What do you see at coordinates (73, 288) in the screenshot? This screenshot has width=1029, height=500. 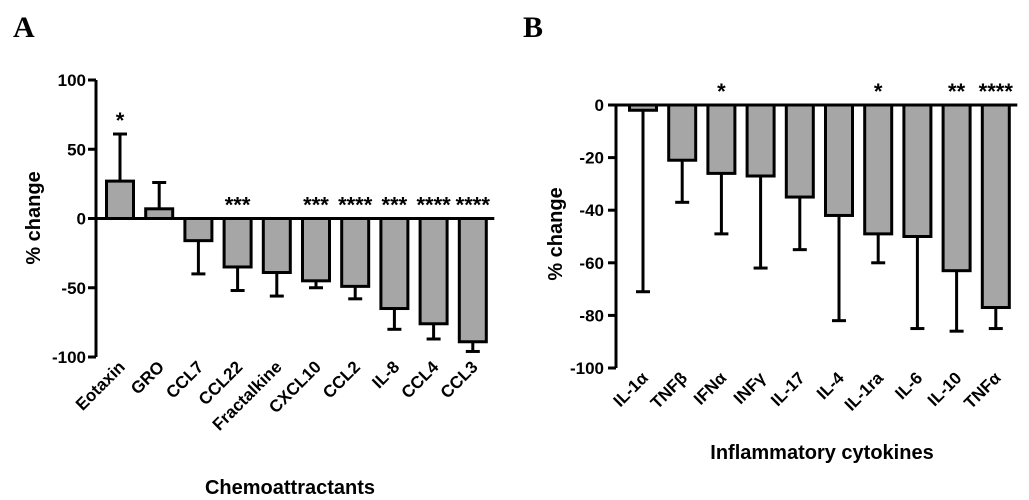 I see `chart-a-ytick-label: -50` at bounding box center [73, 288].